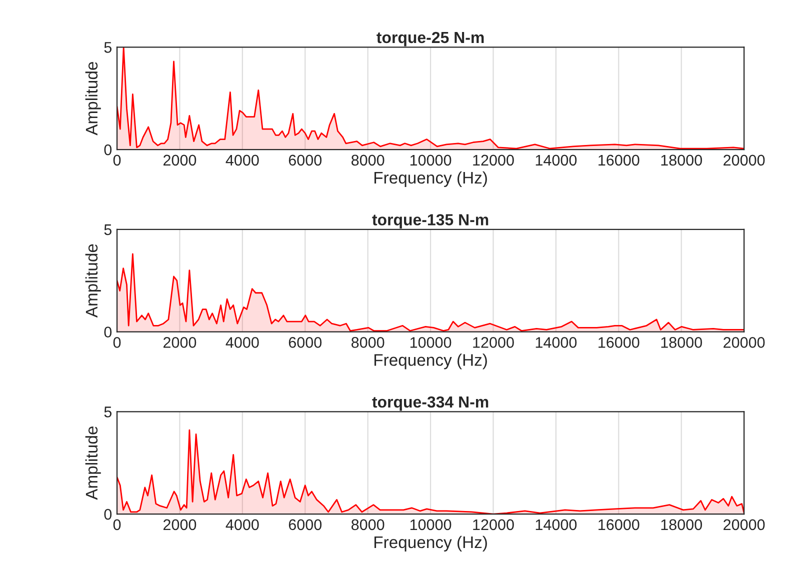 The width and height of the screenshot is (807, 568). What do you see at coordinates (430, 403) in the screenshot?
I see `chart-title: torque-334 N-m` at bounding box center [430, 403].